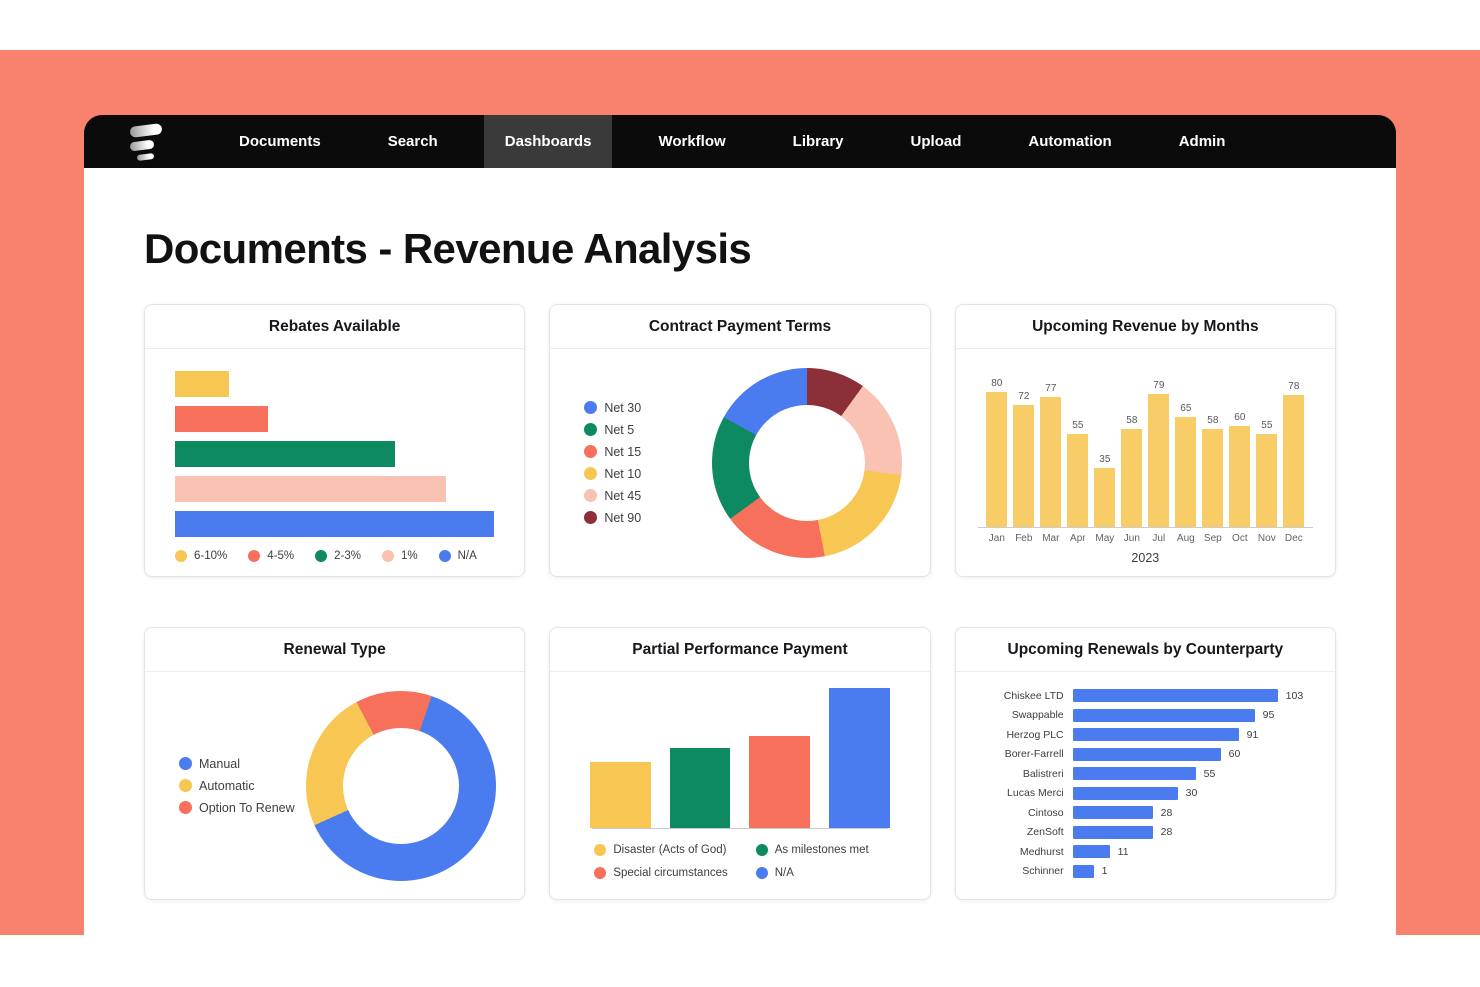 The height and width of the screenshot is (987, 1480). What do you see at coordinates (147, 142) in the screenshot?
I see `evisort-logo` at bounding box center [147, 142].